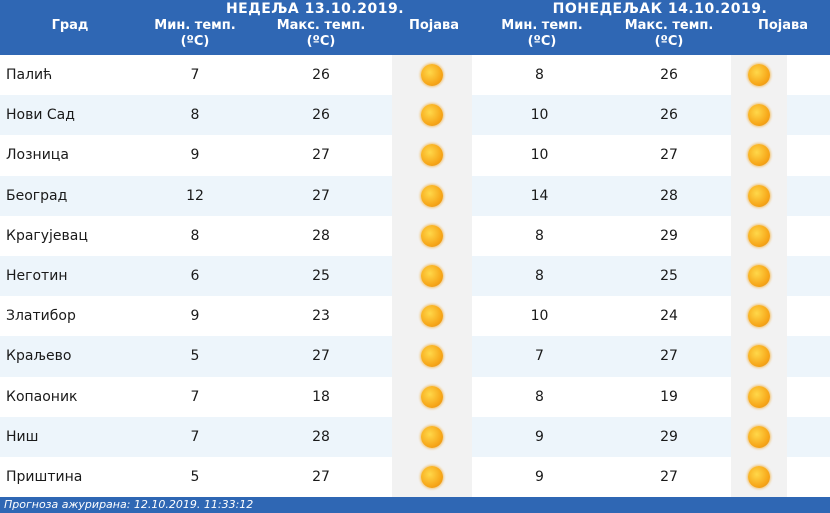  What do you see at coordinates (70, 276) in the screenshot?
I see `city-name: Неготин` at bounding box center [70, 276].